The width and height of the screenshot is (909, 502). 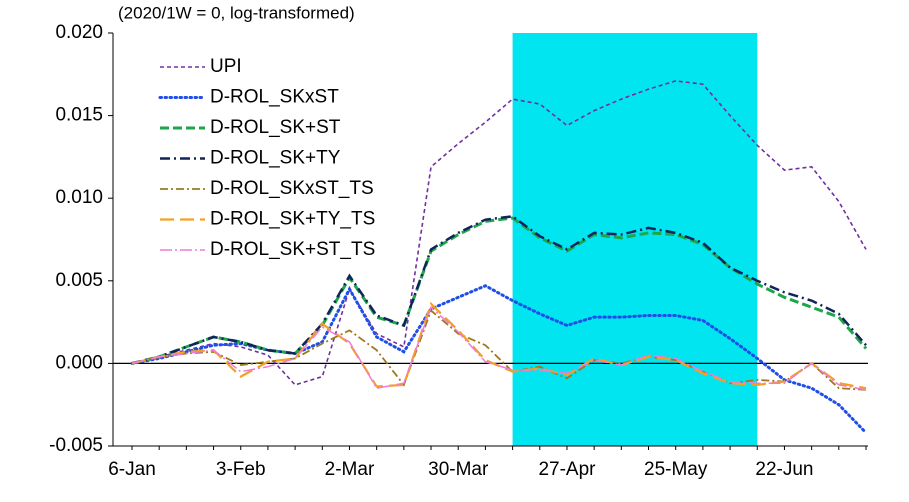 I want to click on legend-label: D-ROL_SK+ST_TS, so click(x=292, y=249).